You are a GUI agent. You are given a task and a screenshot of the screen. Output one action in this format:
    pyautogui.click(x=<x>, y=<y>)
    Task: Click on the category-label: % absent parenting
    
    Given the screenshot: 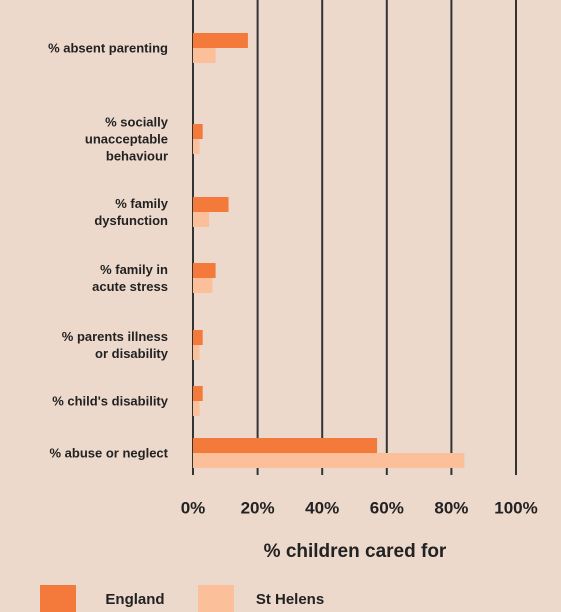 What is the action you would take?
    pyautogui.click(x=108, y=48)
    